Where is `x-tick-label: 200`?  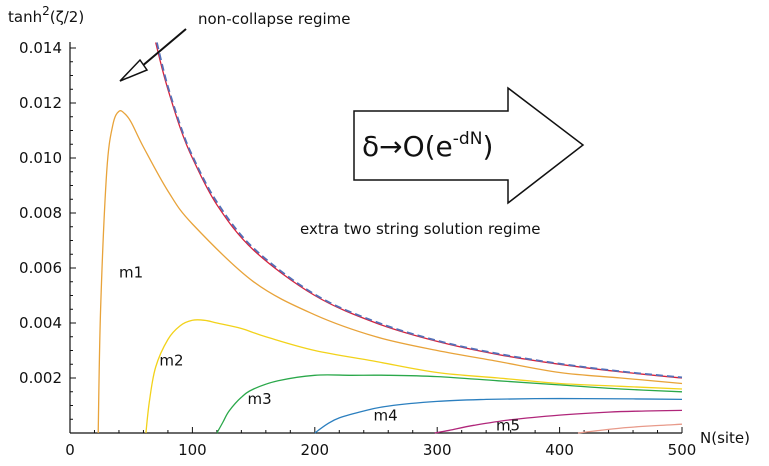 x-tick-label: 200 is located at coordinates (314, 450).